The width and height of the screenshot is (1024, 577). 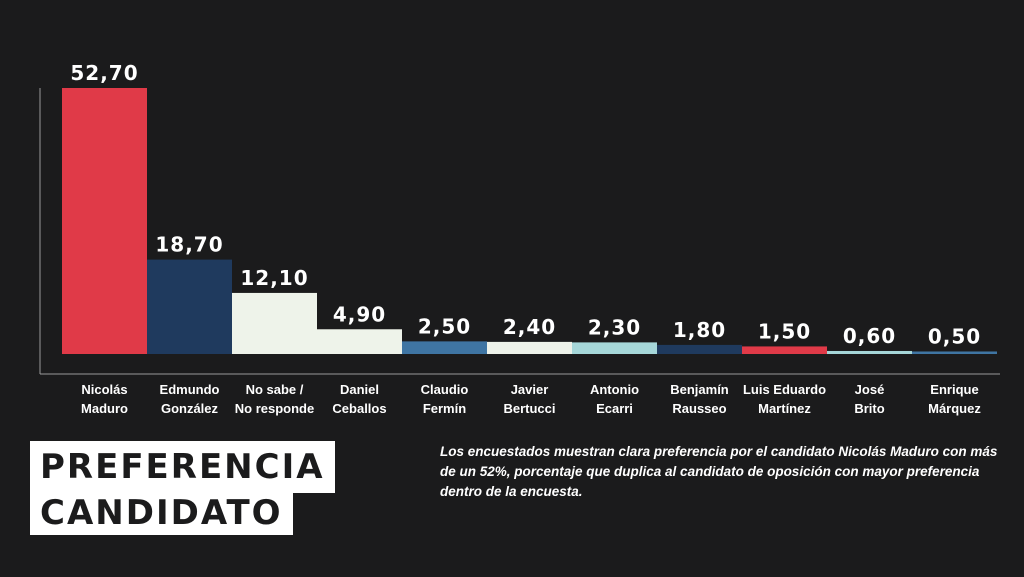 What do you see at coordinates (161, 513) in the screenshot?
I see `title-line-2: CANDIDATO` at bounding box center [161, 513].